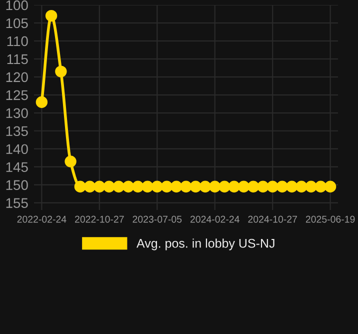 This screenshot has width=358, height=334. What do you see at coordinates (17, 77) in the screenshot?
I see `y-tick-label: 120` at bounding box center [17, 77].